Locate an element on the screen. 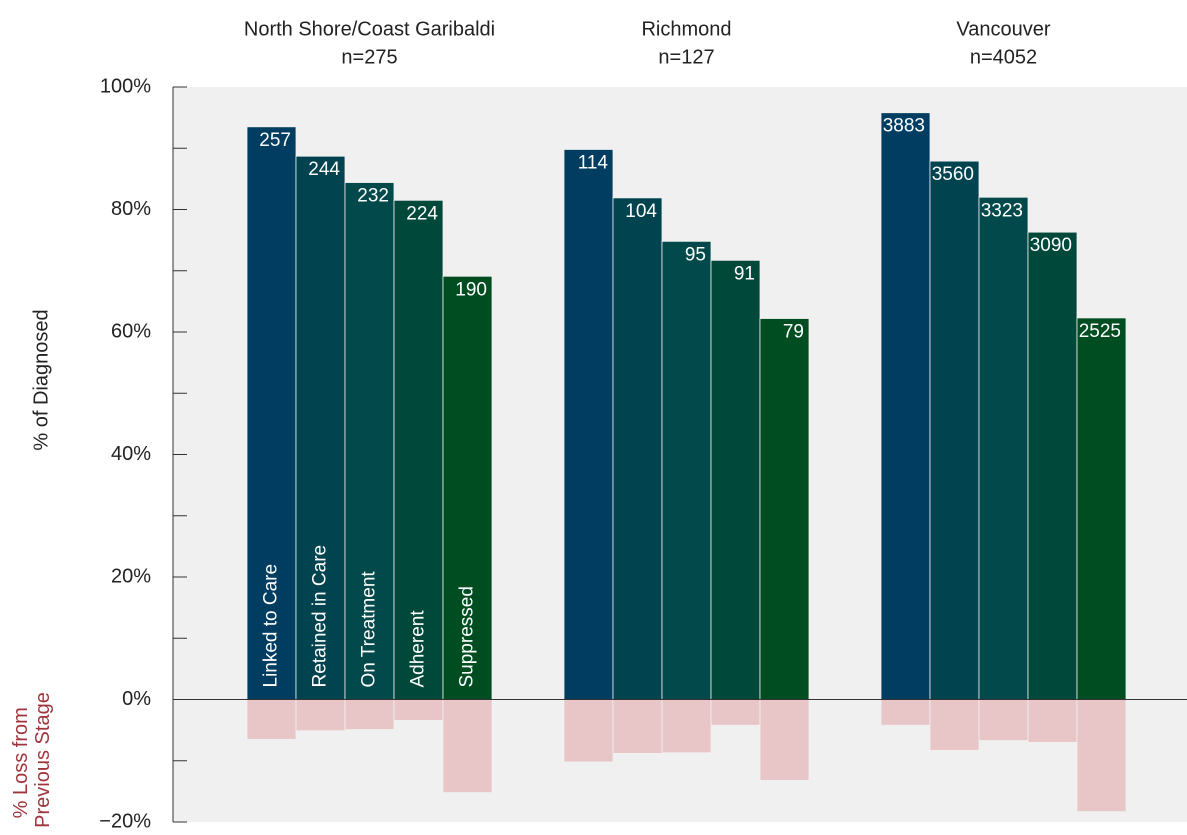 The width and height of the screenshot is (1187, 835). stage-label: Suppressed is located at coordinates (467, 636).